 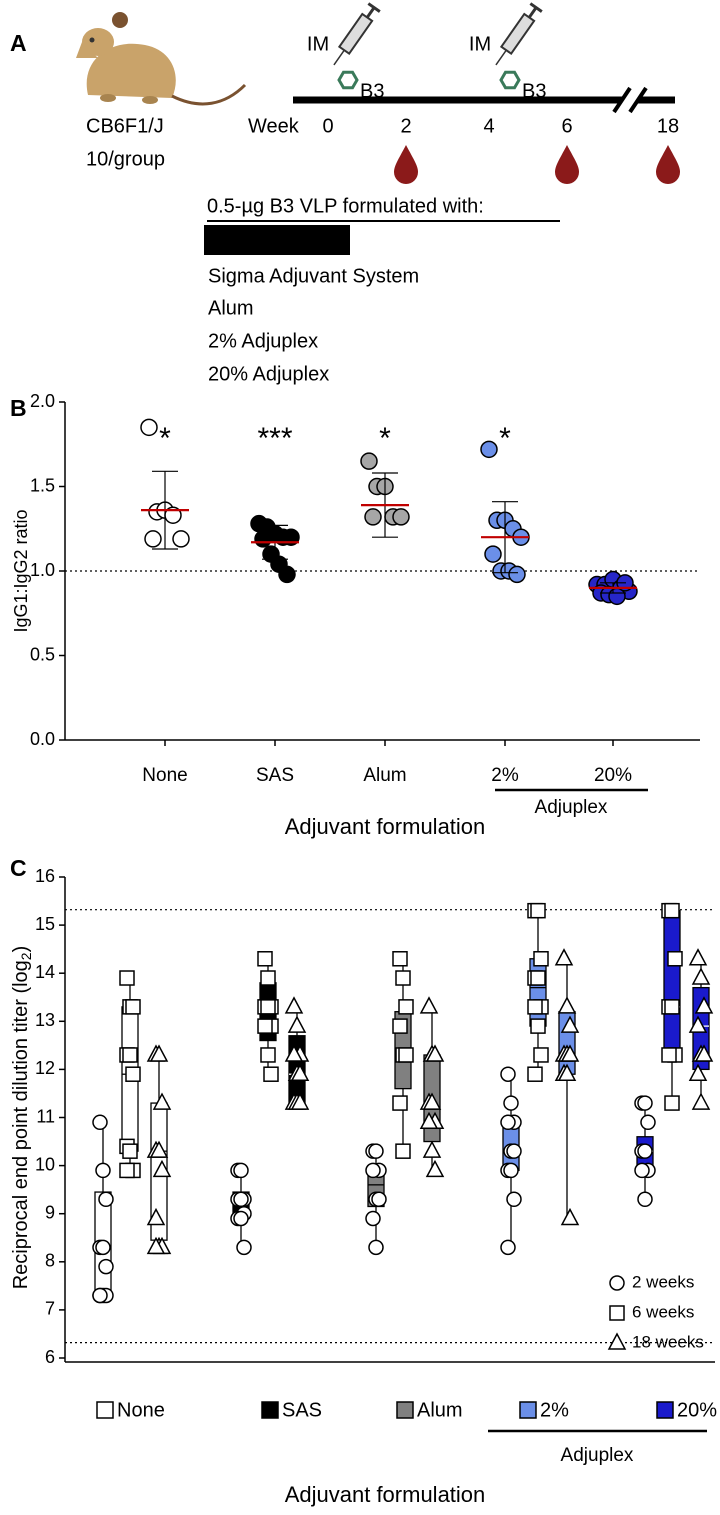 I want to click on week-tick-label: 2, so click(x=405, y=126).